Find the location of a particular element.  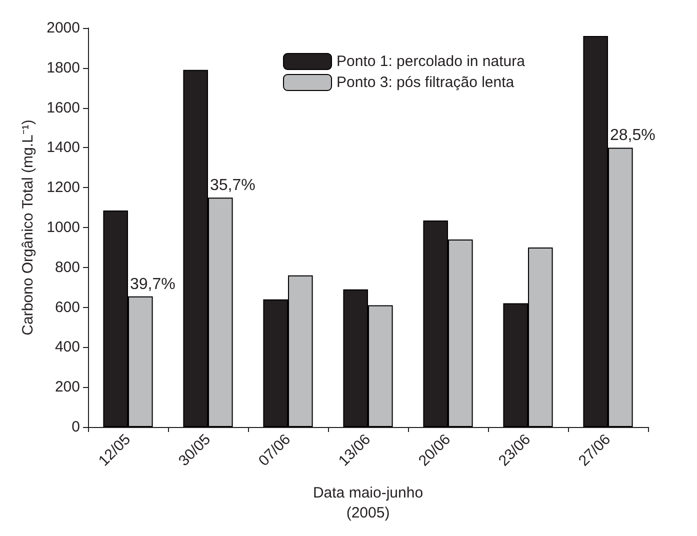

legend-label: Ponto 1: percolado in natura is located at coordinates (431, 61).